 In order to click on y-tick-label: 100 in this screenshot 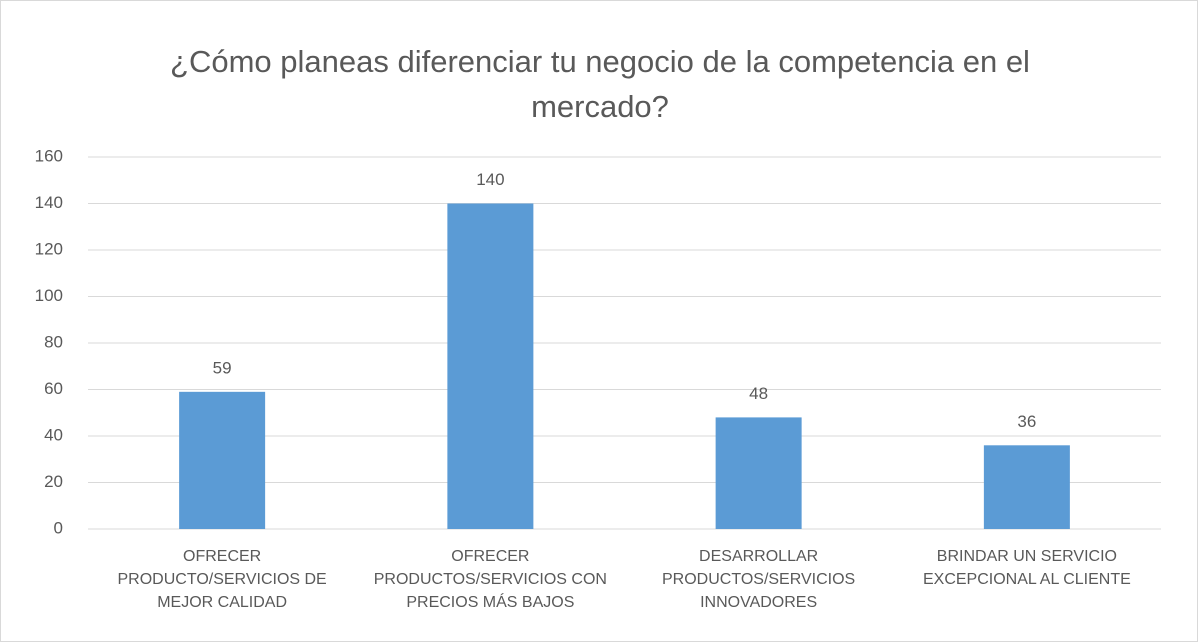, I will do `click(49, 295)`.